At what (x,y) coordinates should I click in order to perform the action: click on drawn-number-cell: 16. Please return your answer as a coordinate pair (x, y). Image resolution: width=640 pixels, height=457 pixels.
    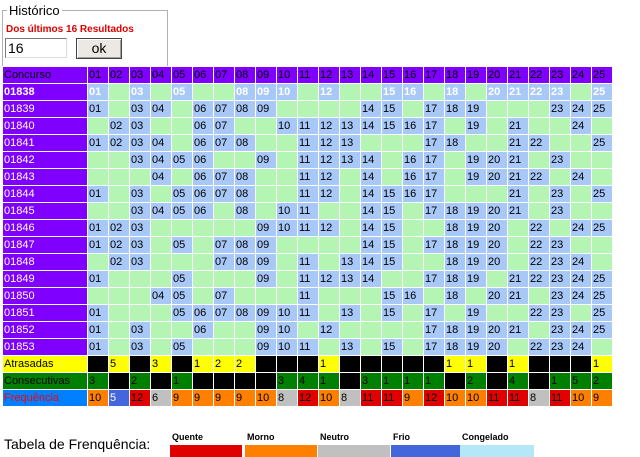
    Looking at the image, I should click on (413, 92).